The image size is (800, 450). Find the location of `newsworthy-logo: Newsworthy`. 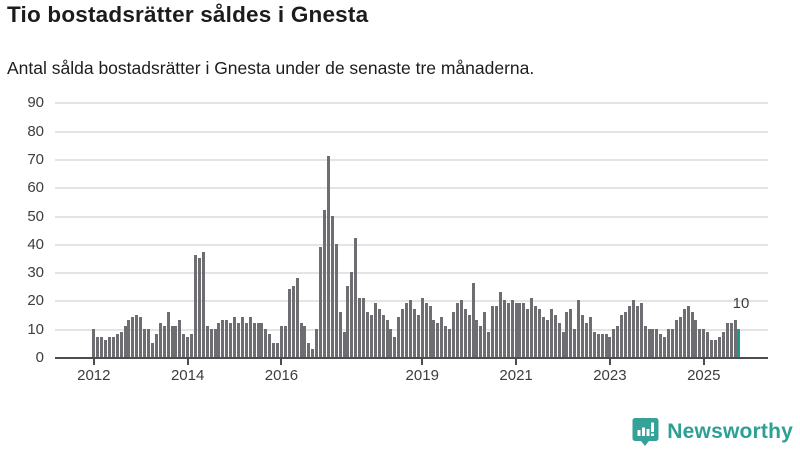

newsworthy-logo: Newsworthy is located at coordinates (712, 432).